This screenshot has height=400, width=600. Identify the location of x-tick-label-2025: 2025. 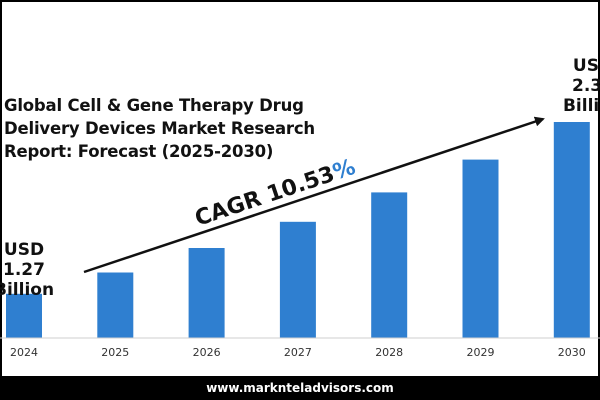
(115, 352).